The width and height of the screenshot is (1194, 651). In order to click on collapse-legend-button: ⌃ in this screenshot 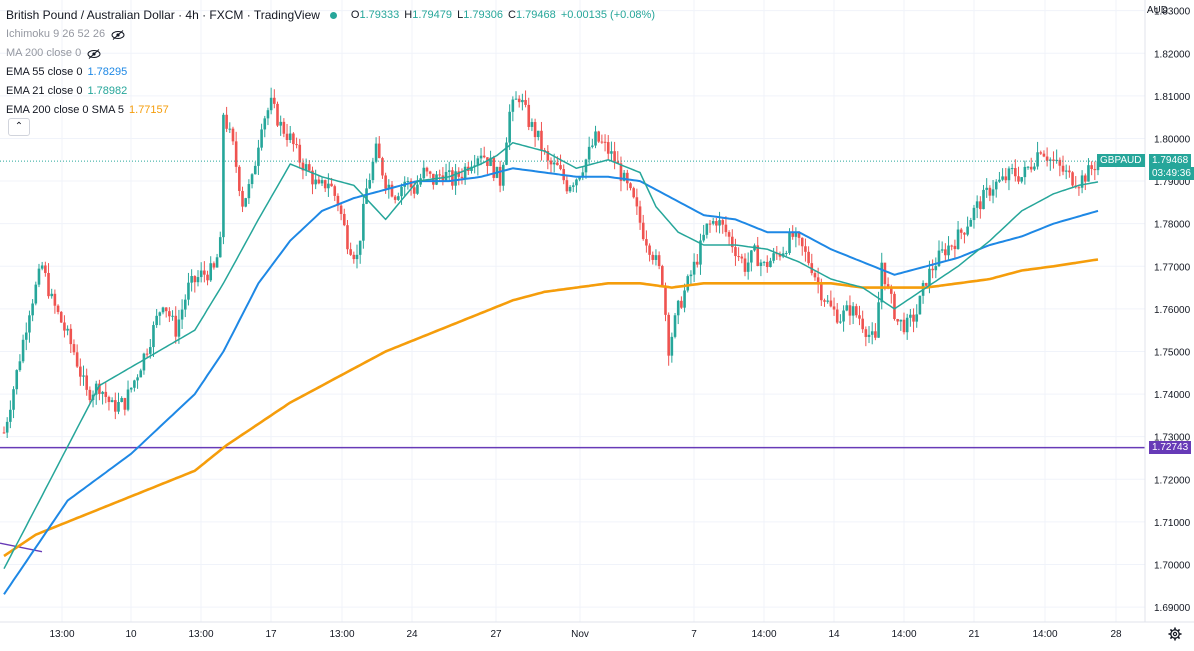, I will do `click(19, 127)`.